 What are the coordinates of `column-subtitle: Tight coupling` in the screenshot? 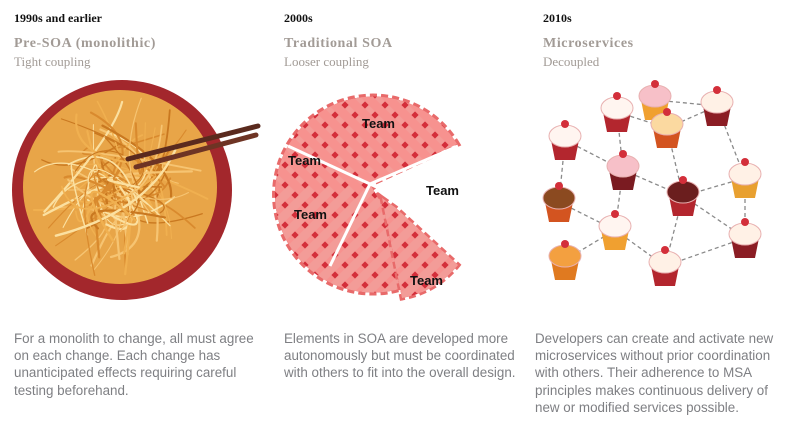 It's located at (52, 61).